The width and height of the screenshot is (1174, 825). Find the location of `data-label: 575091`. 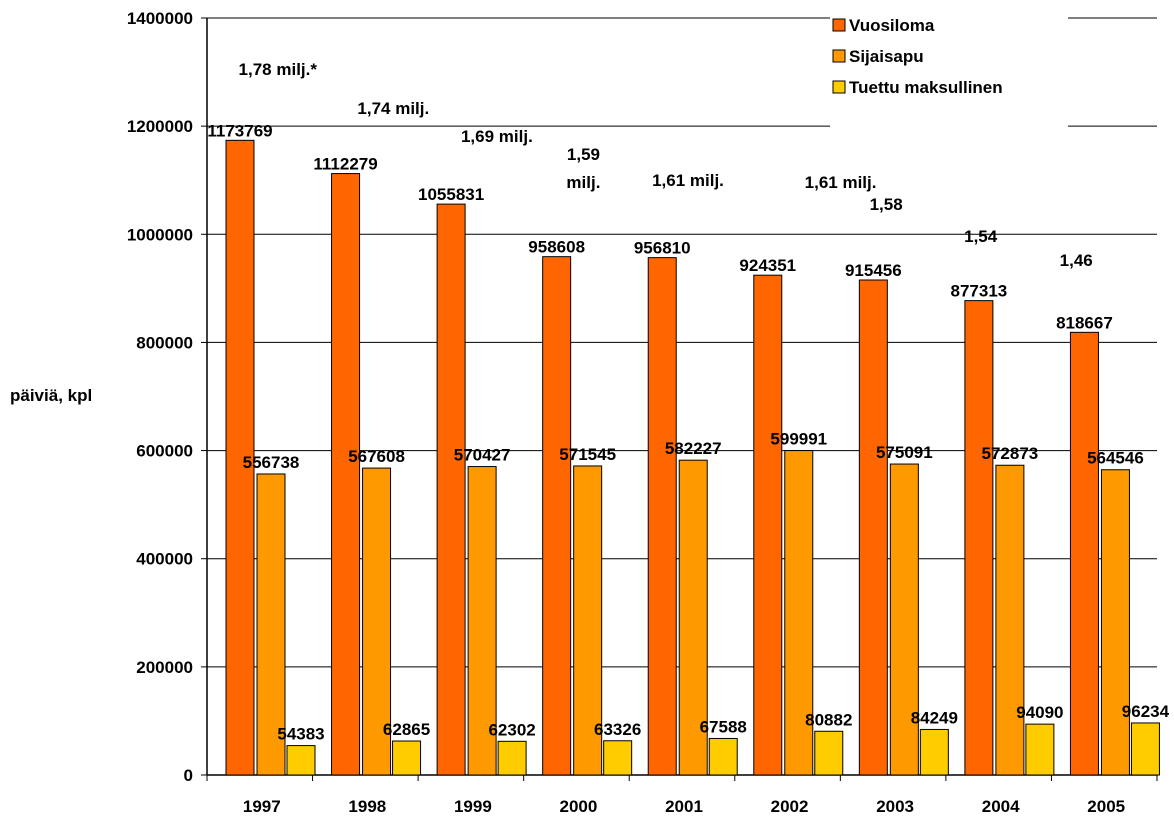

data-label: 575091 is located at coordinates (904, 452).